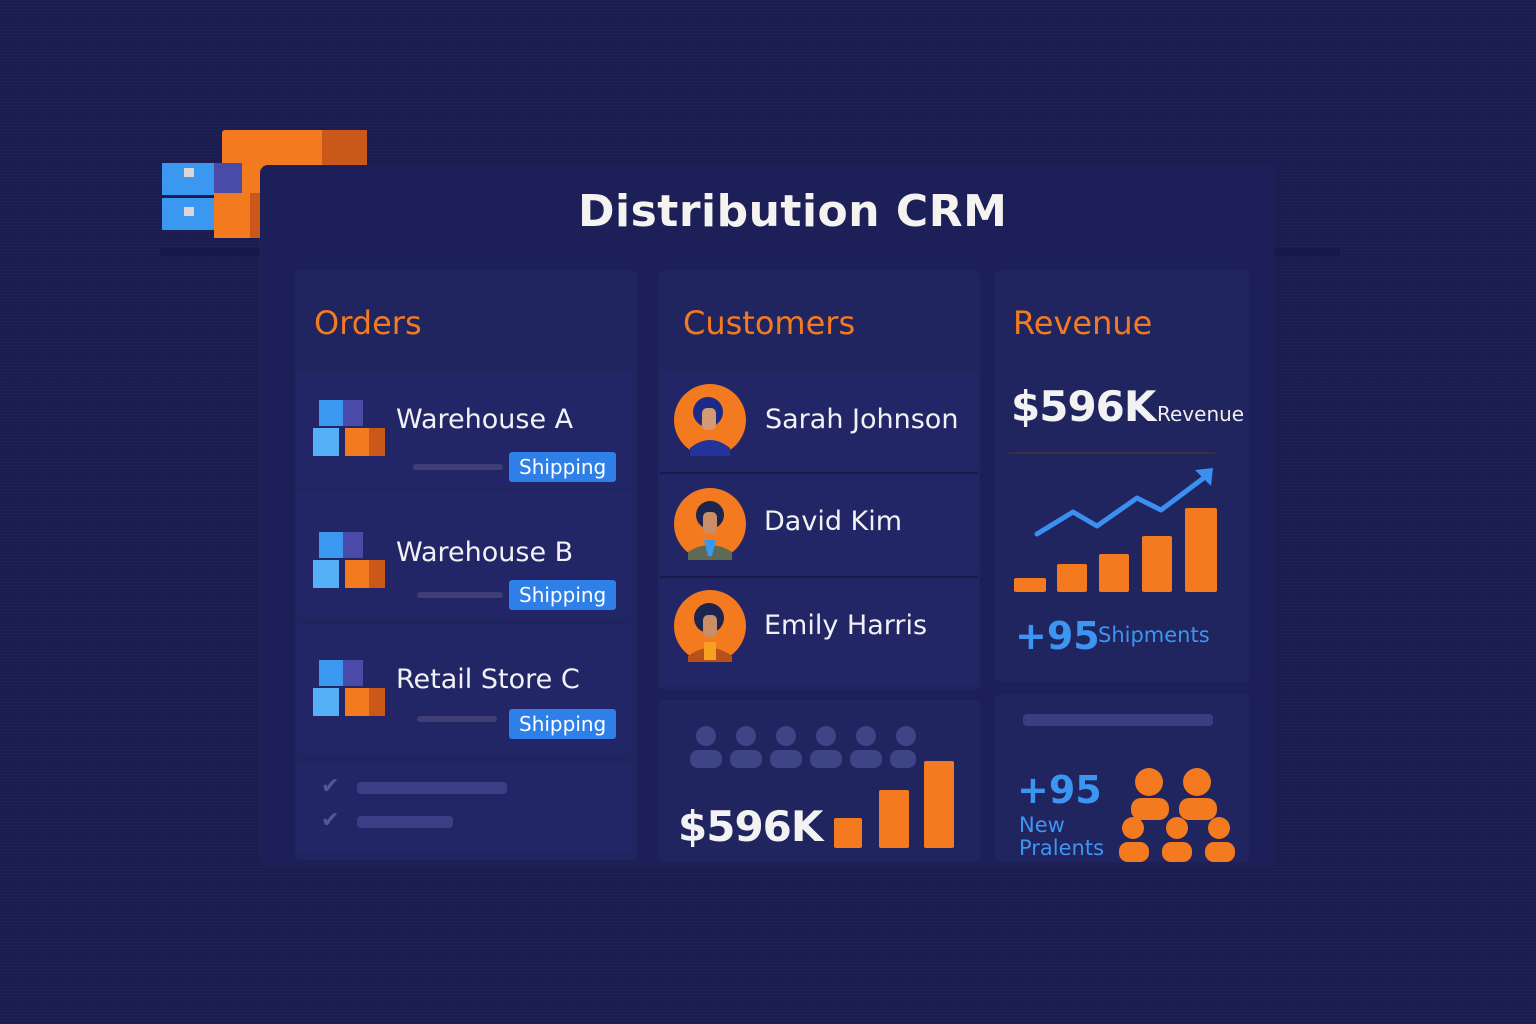 Image resolution: width=1536 pixels, height=1024 pixels. I want to click on order-name: Warehouse B, so click(485, 552).